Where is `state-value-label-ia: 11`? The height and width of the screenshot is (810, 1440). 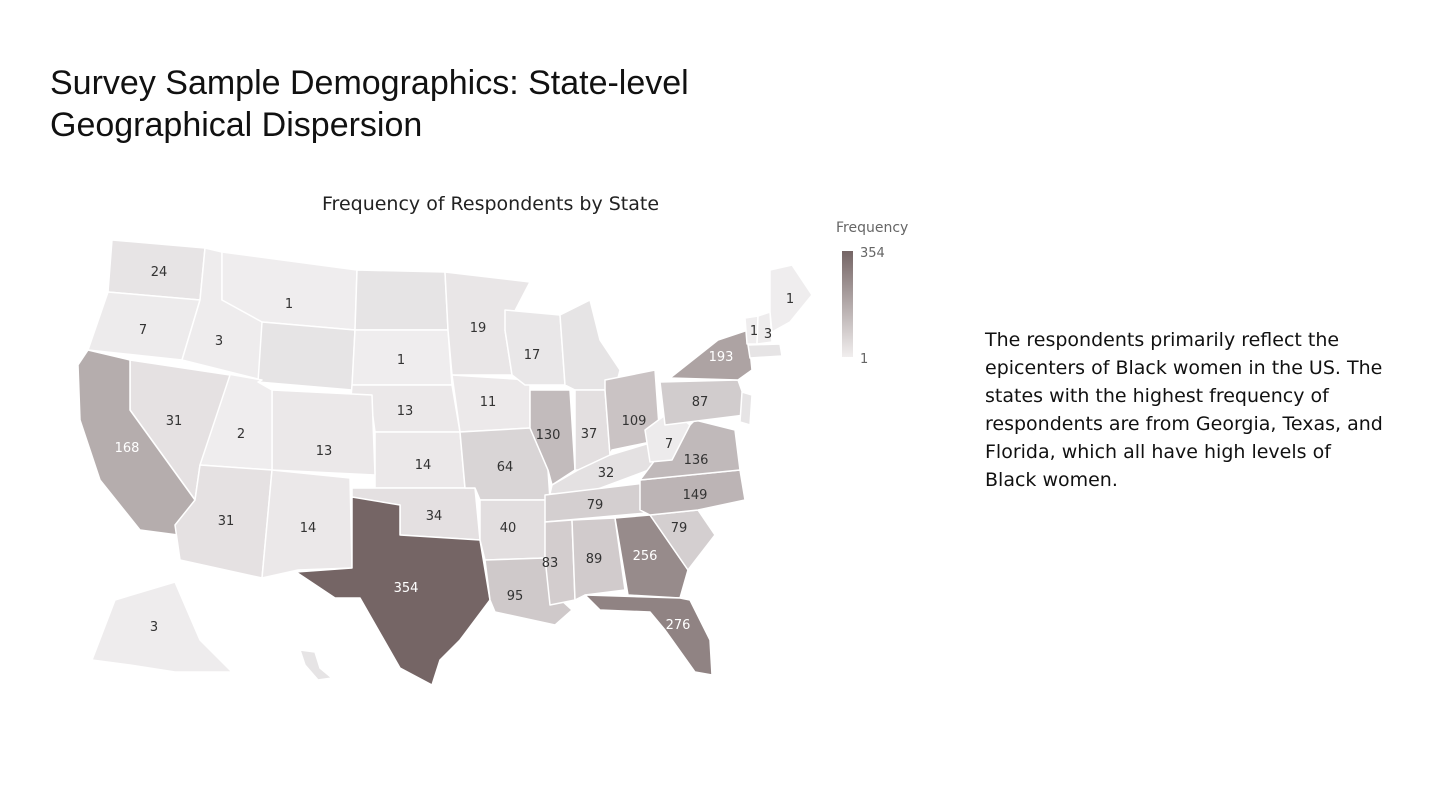
state-value-label-ia: 11 is located at coordinates (488, 402).